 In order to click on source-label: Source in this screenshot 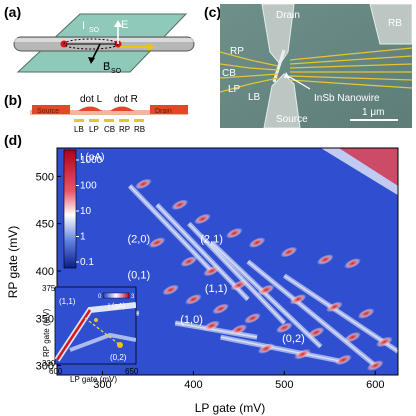, I will do `click(48, 111)`.